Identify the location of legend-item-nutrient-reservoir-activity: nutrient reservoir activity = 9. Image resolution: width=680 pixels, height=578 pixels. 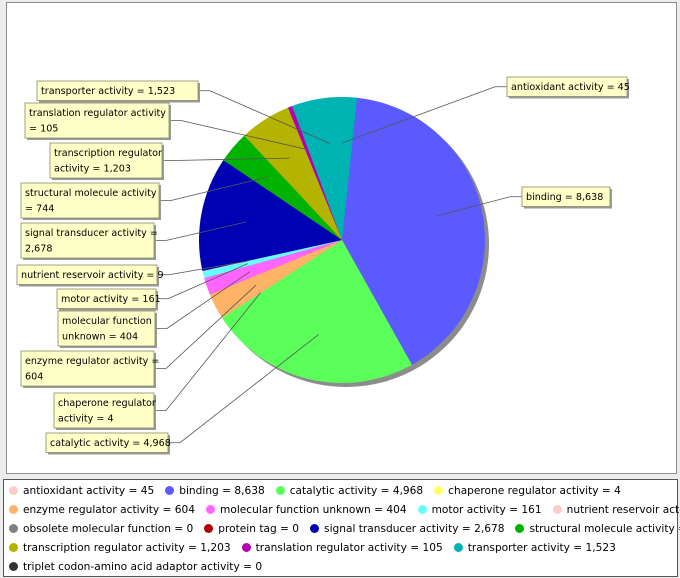
(615, 510).